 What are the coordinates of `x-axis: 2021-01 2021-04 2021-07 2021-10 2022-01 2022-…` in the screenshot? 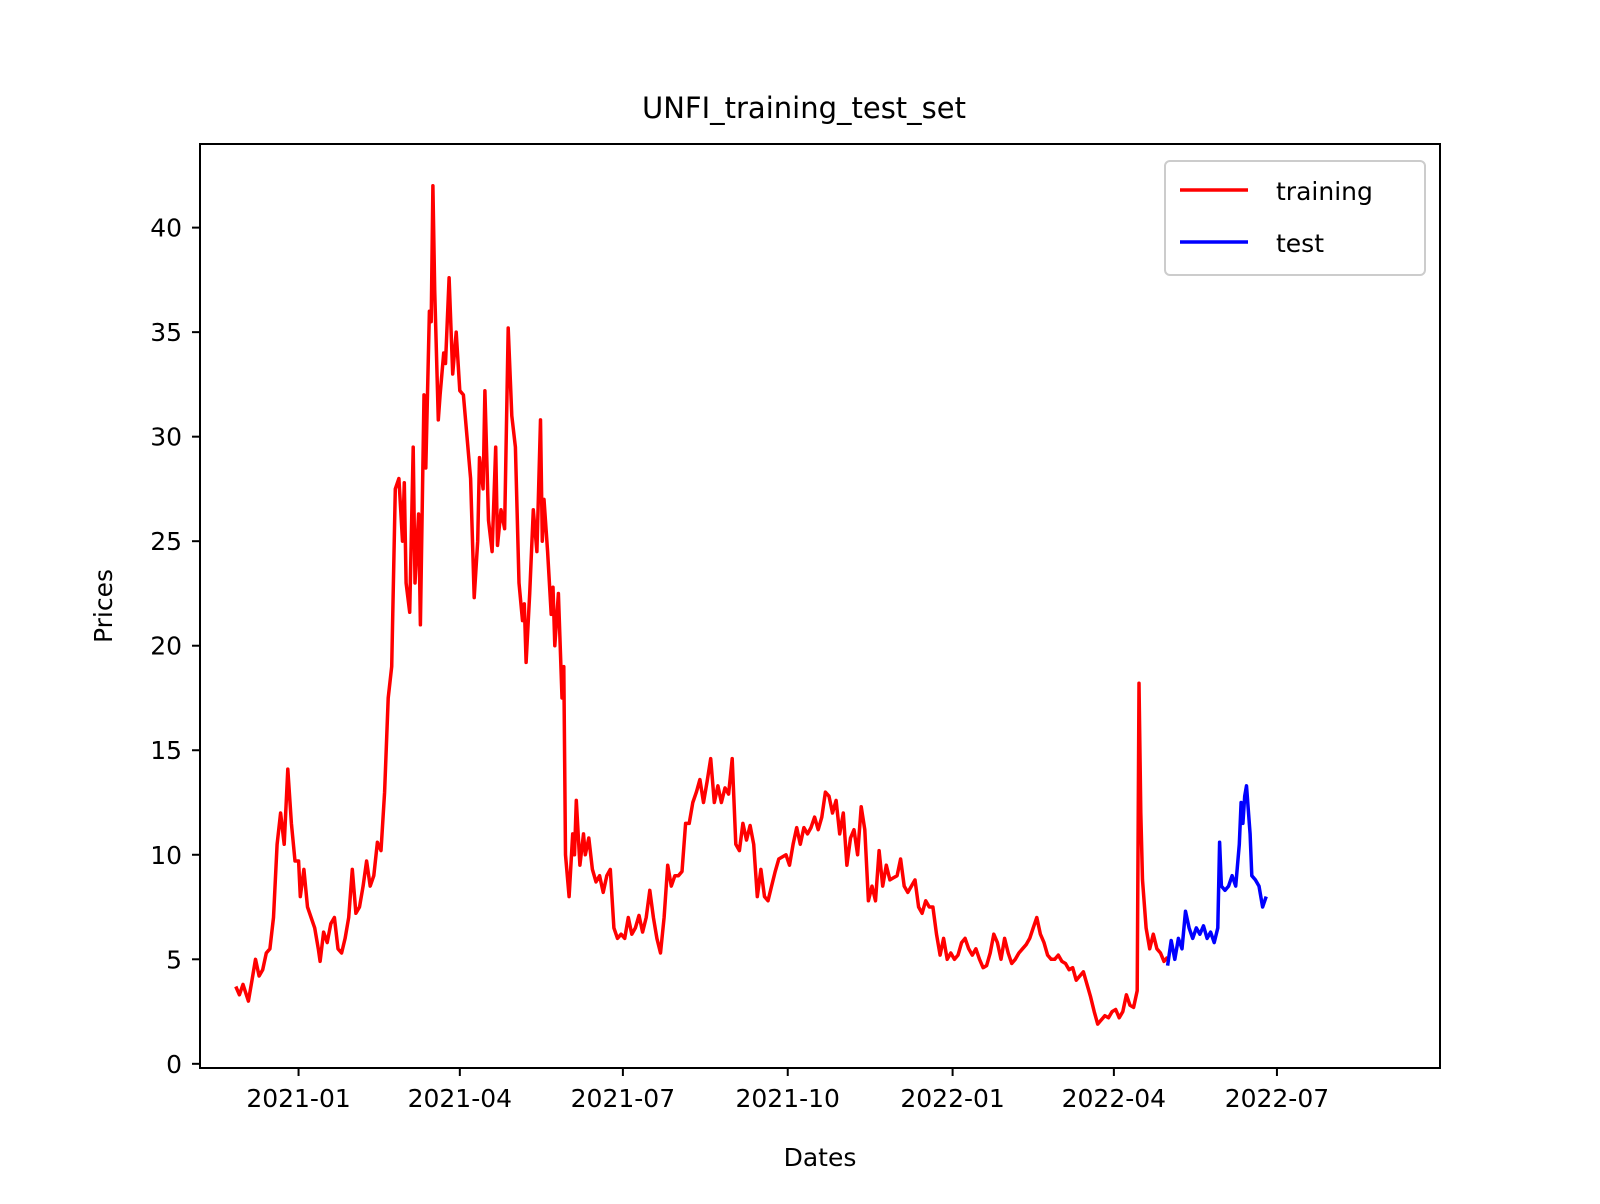 It's located at (787, 1090).